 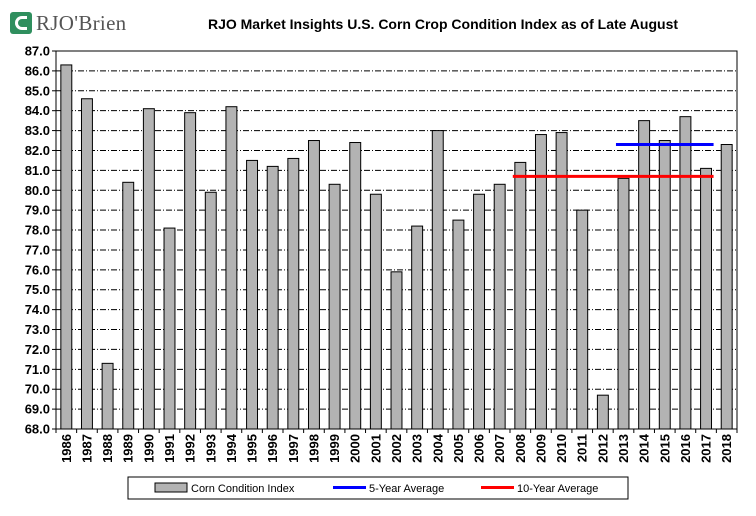 What do you see at coordinates (582, 319) in the screenshot?
I see `bar-2011` at bounding box center [582, 319].